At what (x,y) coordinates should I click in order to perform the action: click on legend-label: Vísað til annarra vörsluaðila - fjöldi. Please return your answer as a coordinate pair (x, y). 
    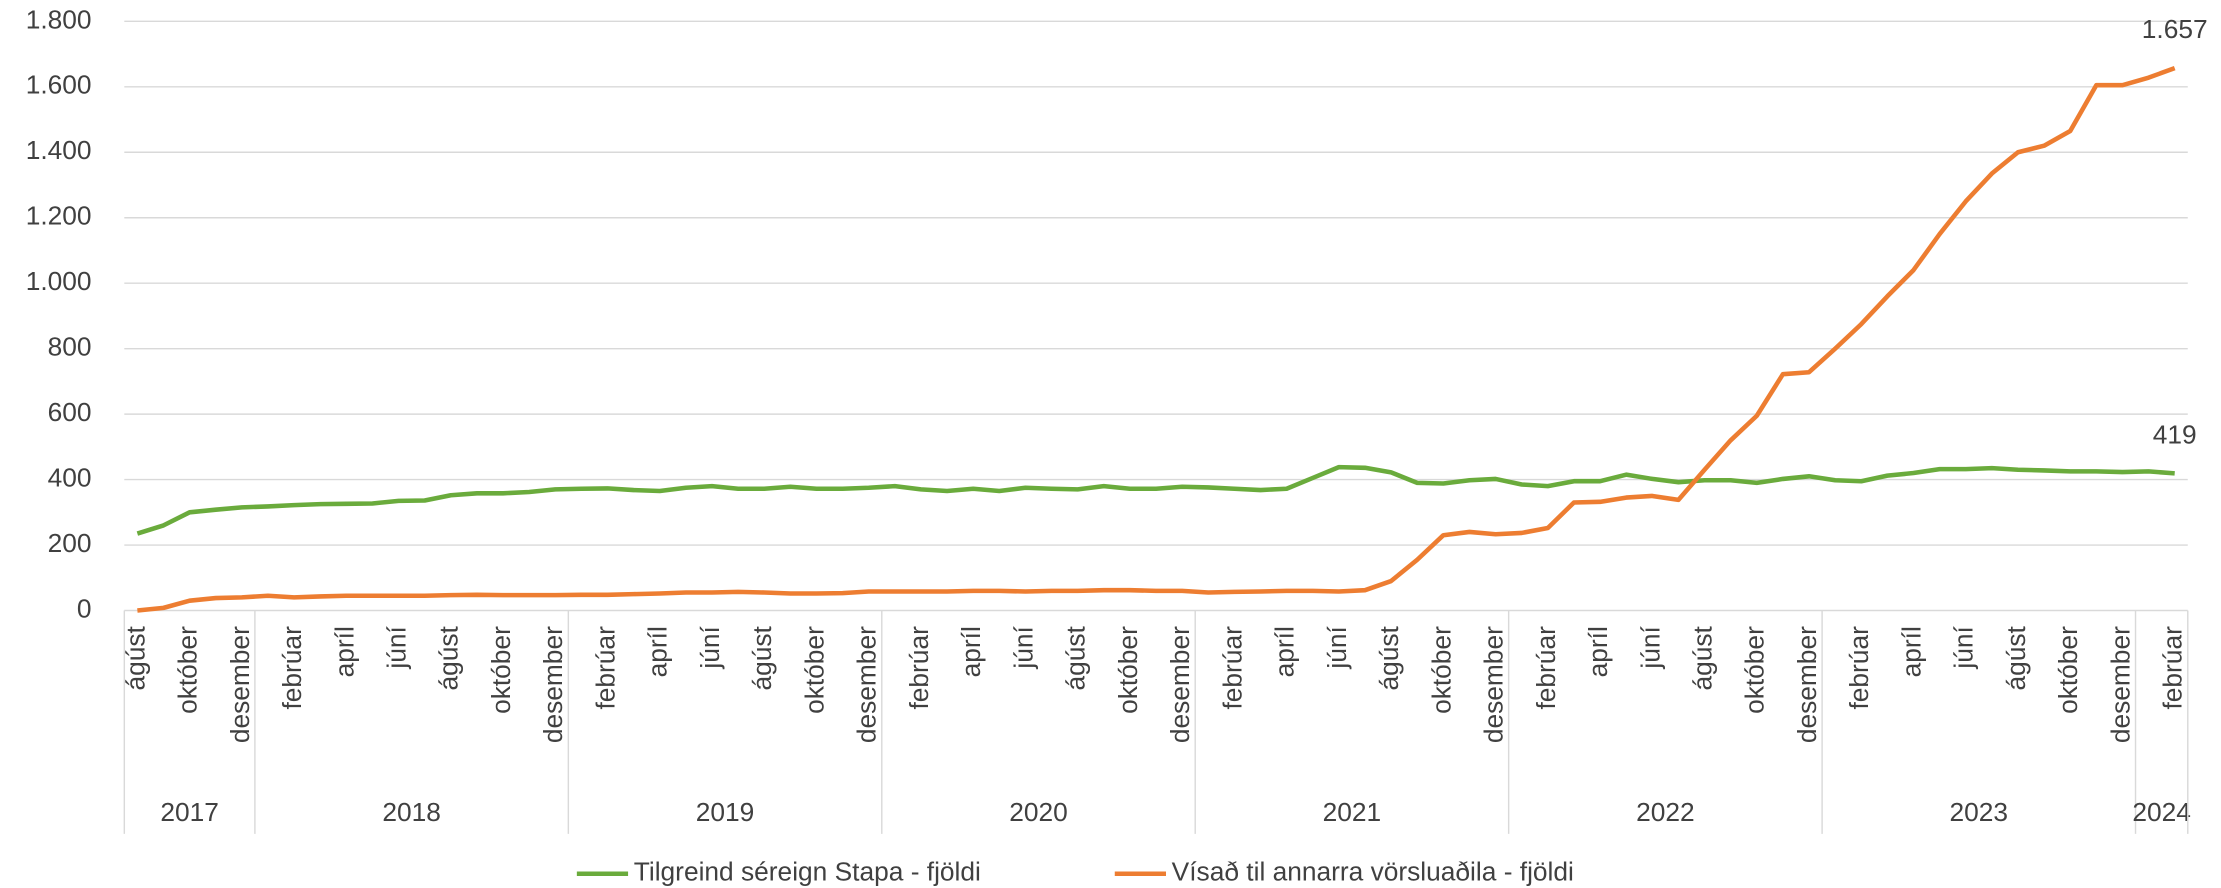
    Looking at the image, I should click on (1373, 872).